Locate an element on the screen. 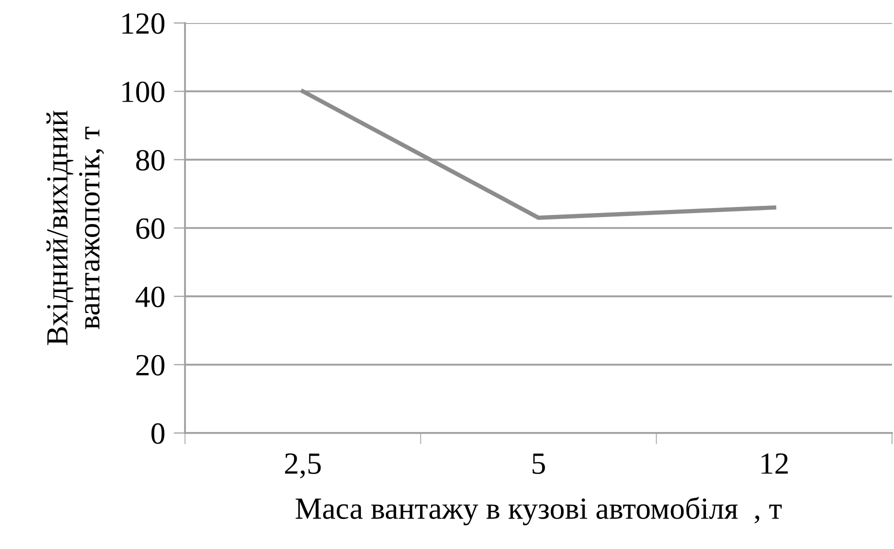 The height and width of the screenshot is (549, 894). x-tick-label: 12 is located at coordinates (775, 463).